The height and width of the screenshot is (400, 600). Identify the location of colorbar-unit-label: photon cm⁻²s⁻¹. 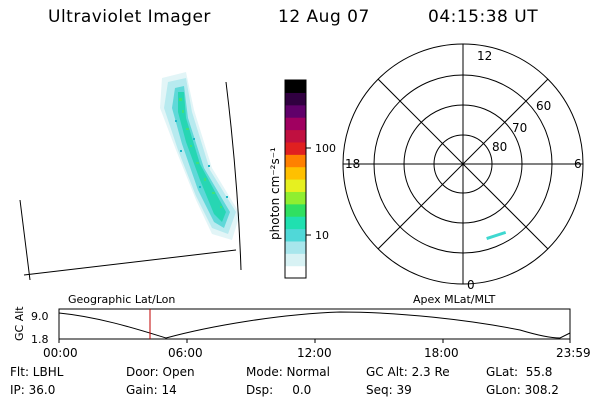
(275, 193).